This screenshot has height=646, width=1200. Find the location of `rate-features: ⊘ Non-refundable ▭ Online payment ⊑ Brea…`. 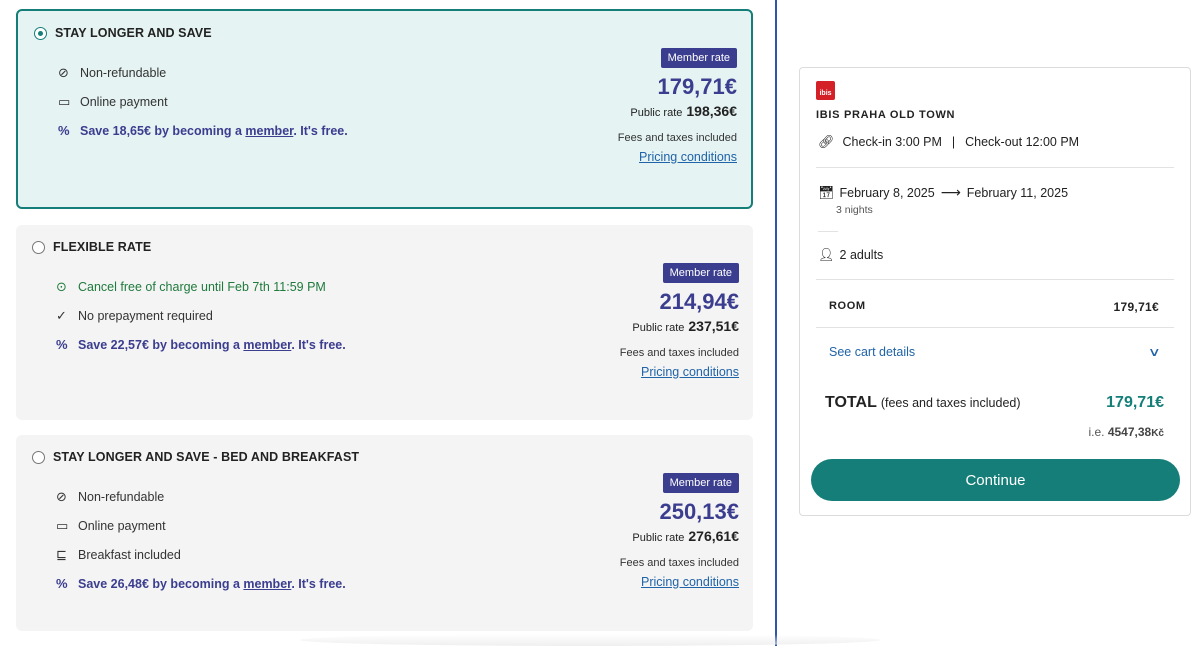

rate-features: ⊘ Non-refundable ▭ Online payment ⊑ Brea… is located at coordinates (201, 540).